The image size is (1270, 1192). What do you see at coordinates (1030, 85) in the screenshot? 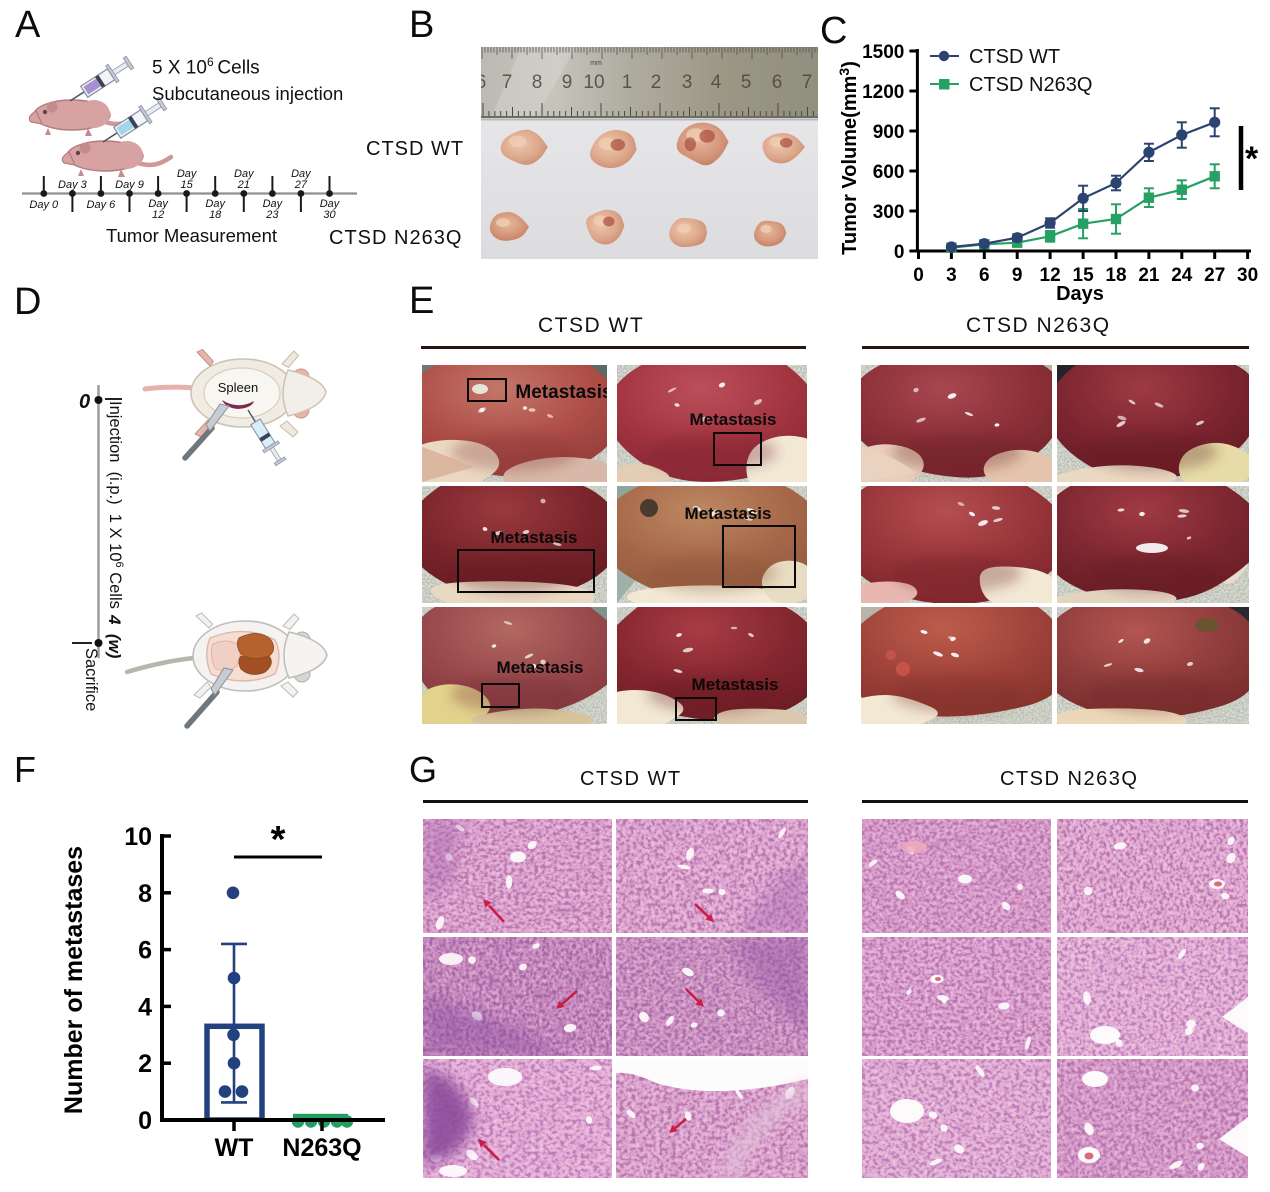
I see `svg-text: CTSD N263Q` at bounding box center [1030, 85].